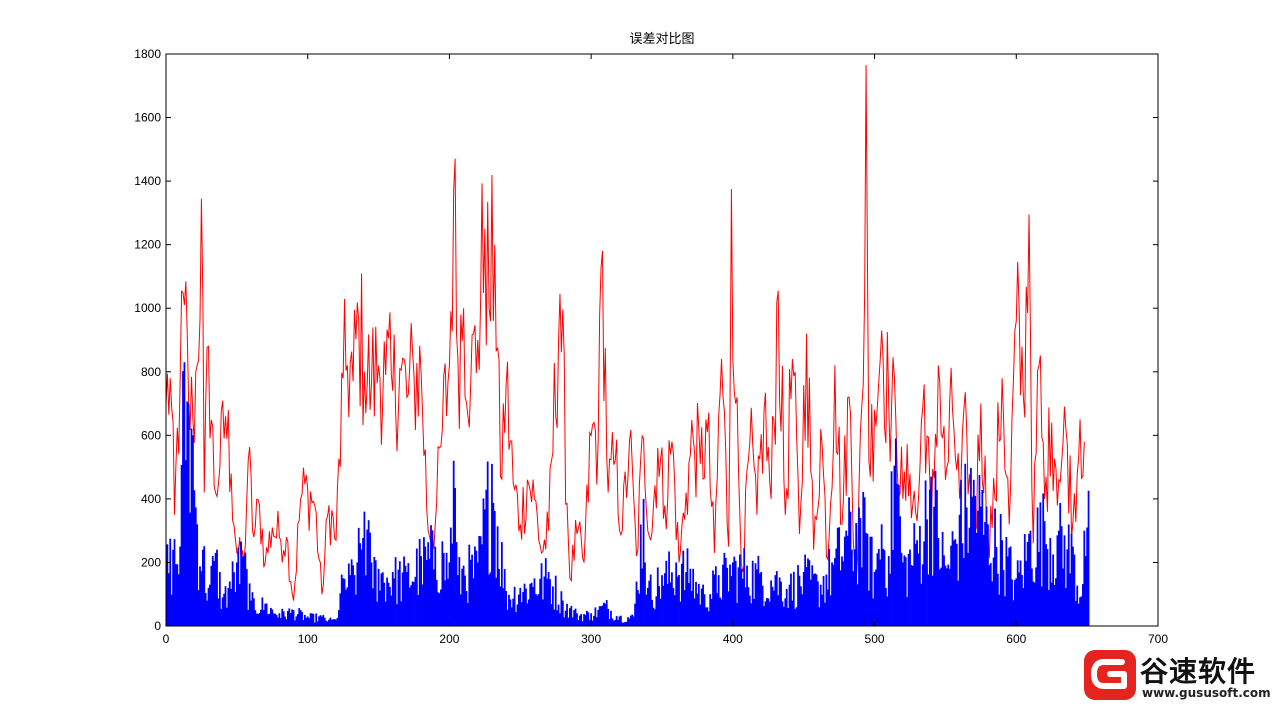 The height and width of the screenshot is (707, 1280). What do you see at coordinates (147, 245) in the screenshot?
I see `y-tick-label: 1200` at bounding box center [147, 245].